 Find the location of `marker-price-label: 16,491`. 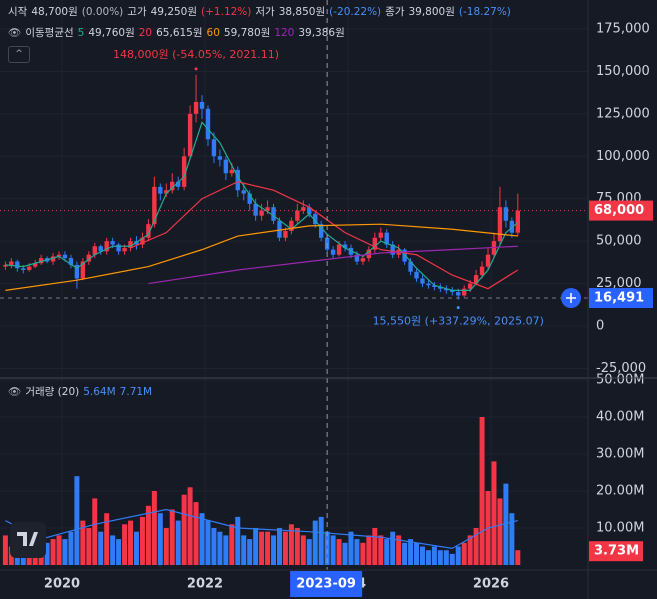

marker-price-label: 16,491 is located at coordinates (619, 298).